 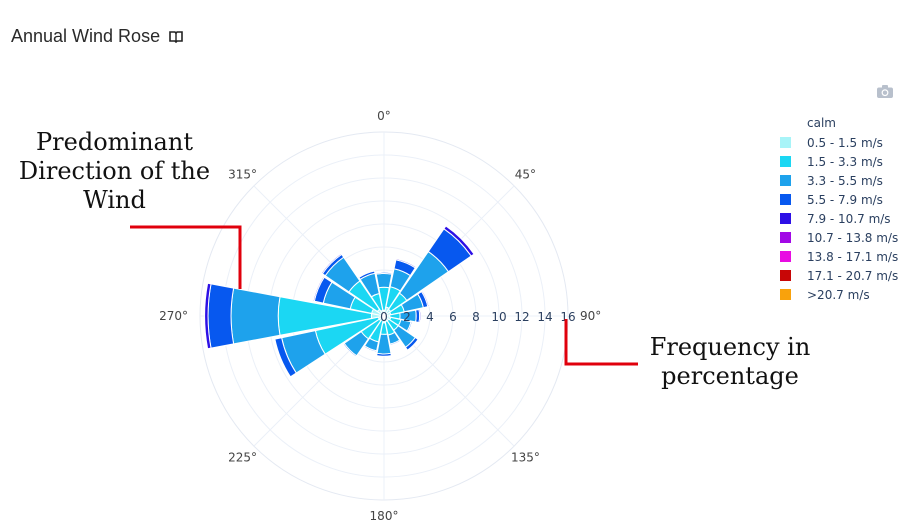 I want to click on bar-22.5-deg-series-5, so click(x=406, y=263).